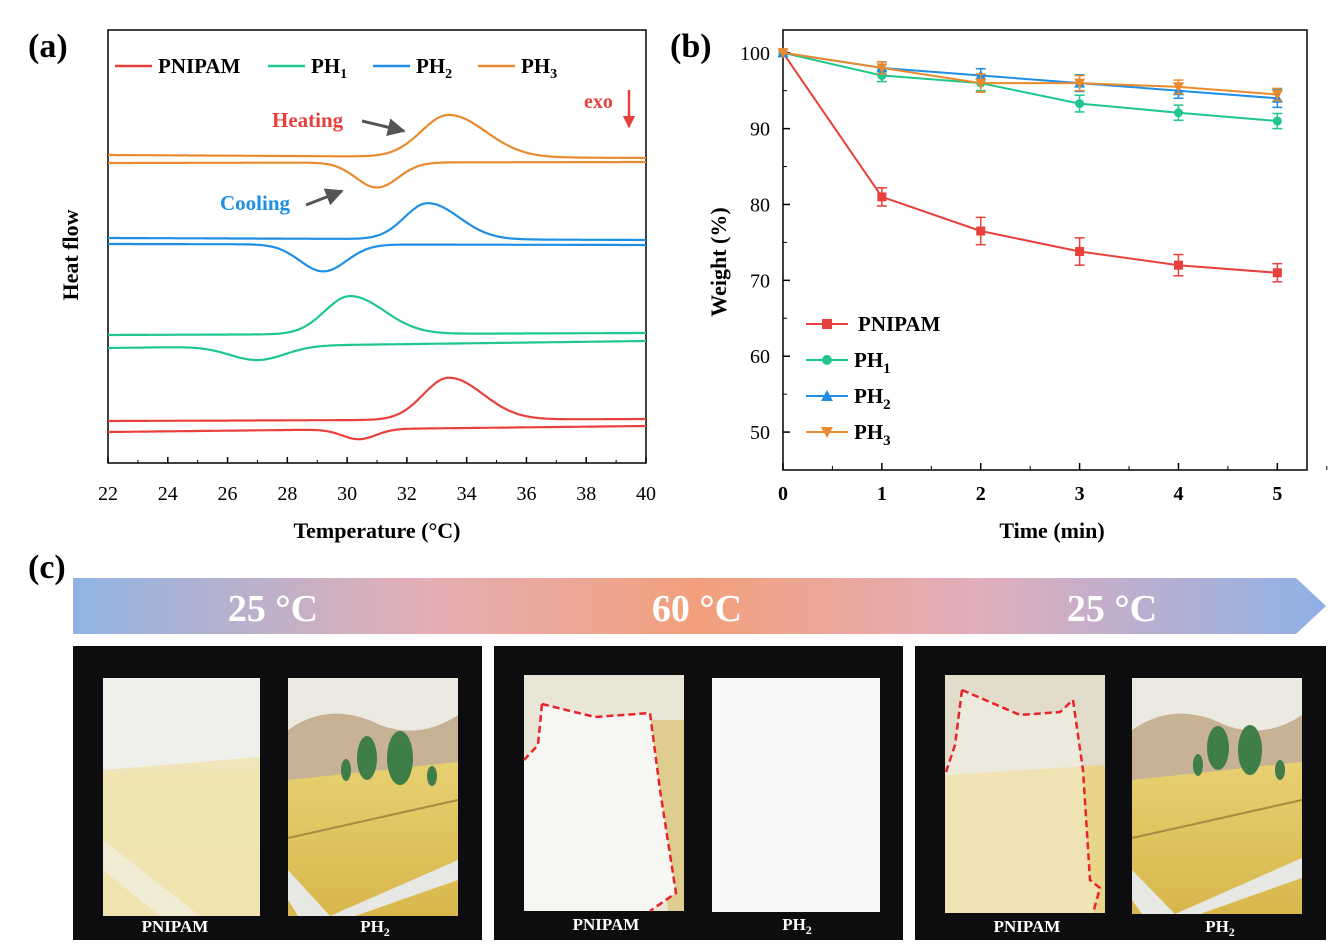 Image resolution: width=1341 pixels, height=951 pixels. I want to click on pnipam-film-60c, so click(603, 794).